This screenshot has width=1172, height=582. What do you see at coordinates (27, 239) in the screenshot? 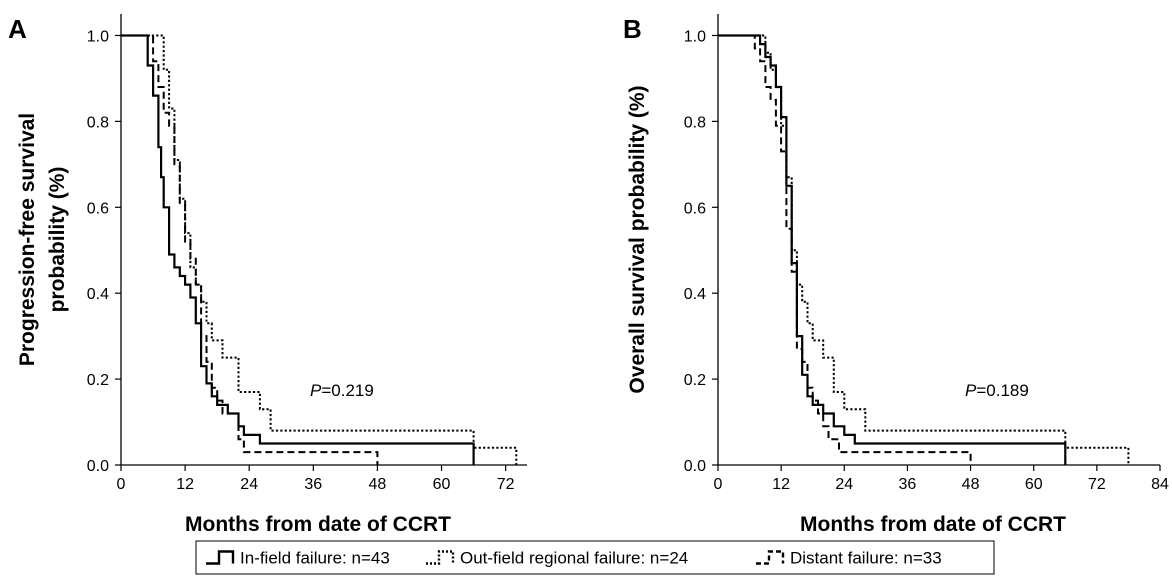
I see `y-axis-title: Progression-free survival` at bounding box center [27, 239].